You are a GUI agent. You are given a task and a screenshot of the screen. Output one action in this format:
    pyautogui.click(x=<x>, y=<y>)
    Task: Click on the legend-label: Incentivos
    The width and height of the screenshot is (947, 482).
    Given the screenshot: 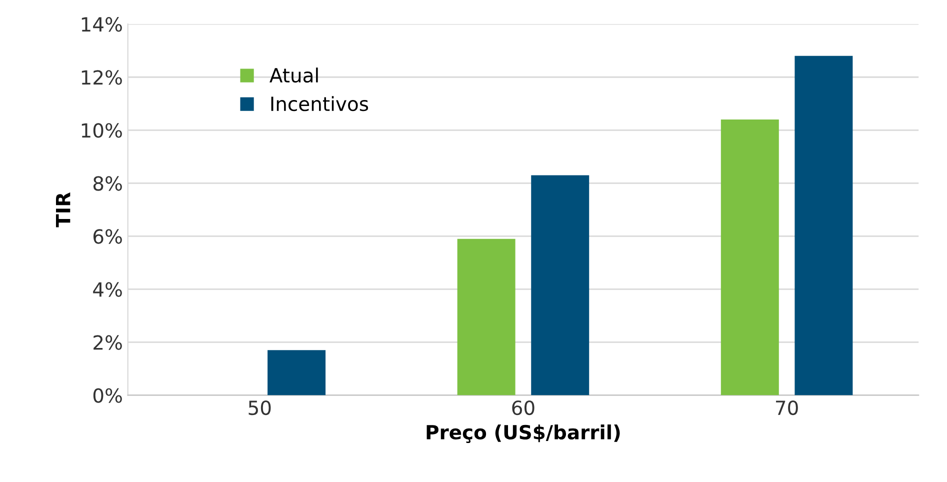 What is the action you would take?
    pyautogui.click(x=319, y=104)
    